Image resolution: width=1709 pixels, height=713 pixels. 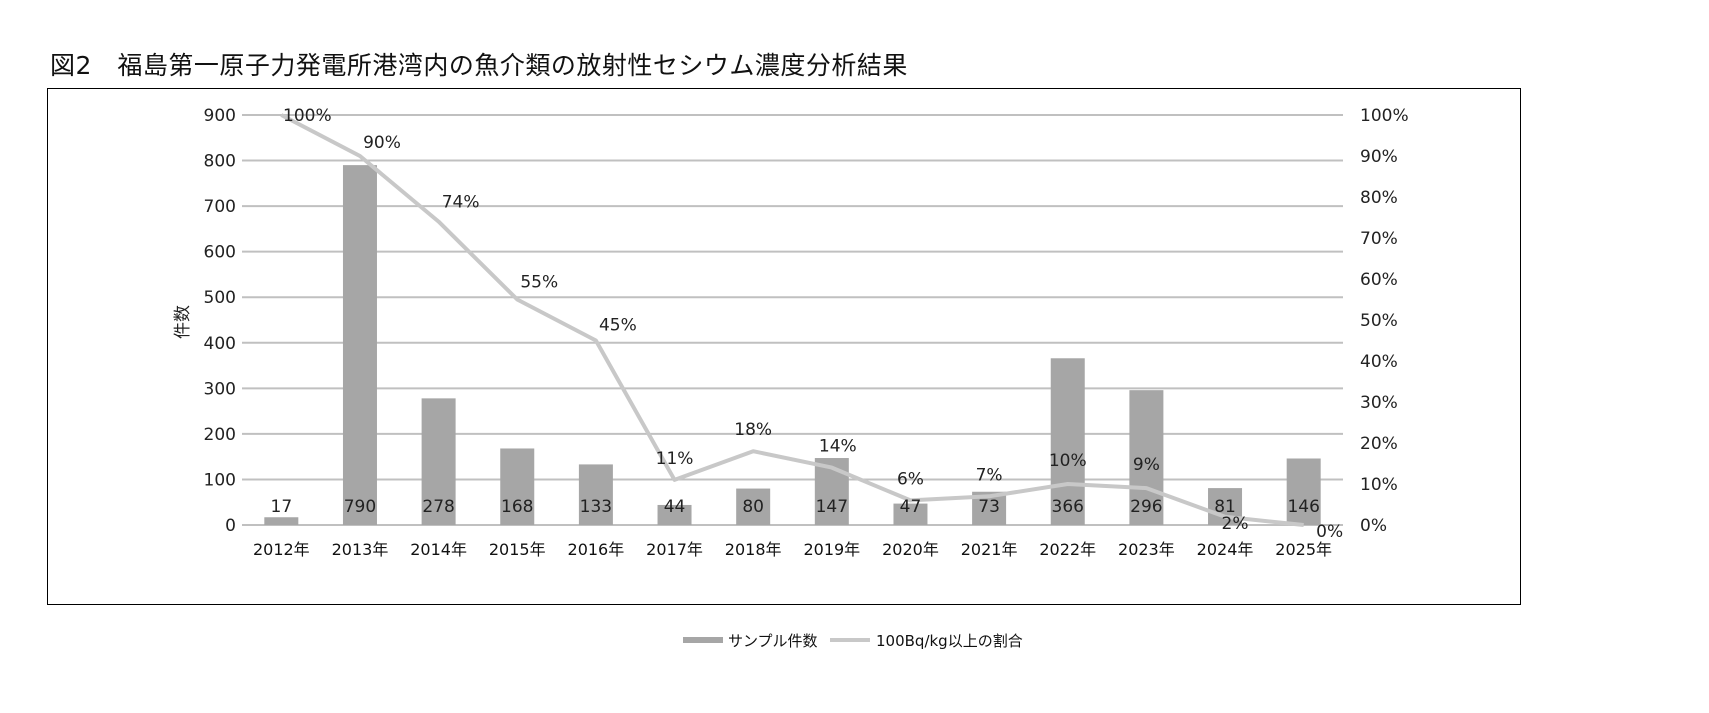 What do you see at coordinates (795, 507) in the screenshot?
I see `bar-data-labels: 17 790 278 168 133 44 80 147 47 73 366 296 81 146` at bounding box center [795, 507].